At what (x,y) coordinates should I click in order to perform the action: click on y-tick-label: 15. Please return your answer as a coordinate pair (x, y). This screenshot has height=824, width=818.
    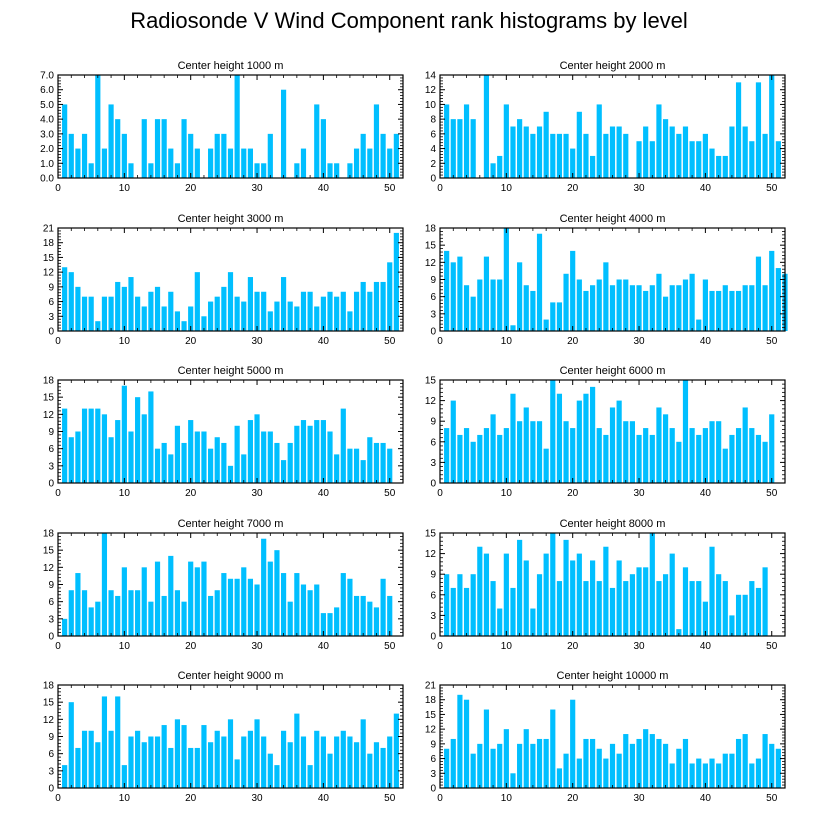
    Looking at the image, I should click on (431, 246).